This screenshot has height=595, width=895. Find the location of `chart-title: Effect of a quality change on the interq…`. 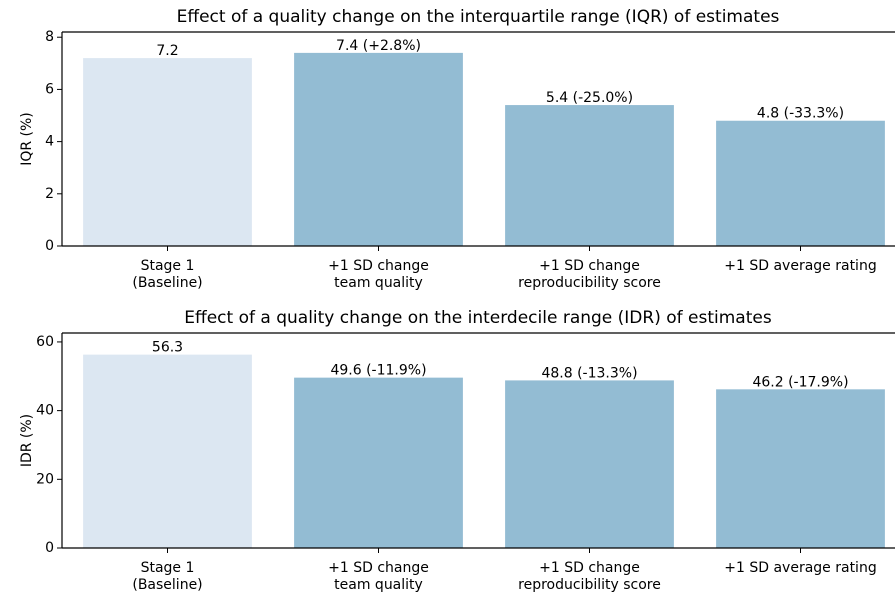

chart-title: Effect of a quality change on the interq… is located at coordinates (478, 17).